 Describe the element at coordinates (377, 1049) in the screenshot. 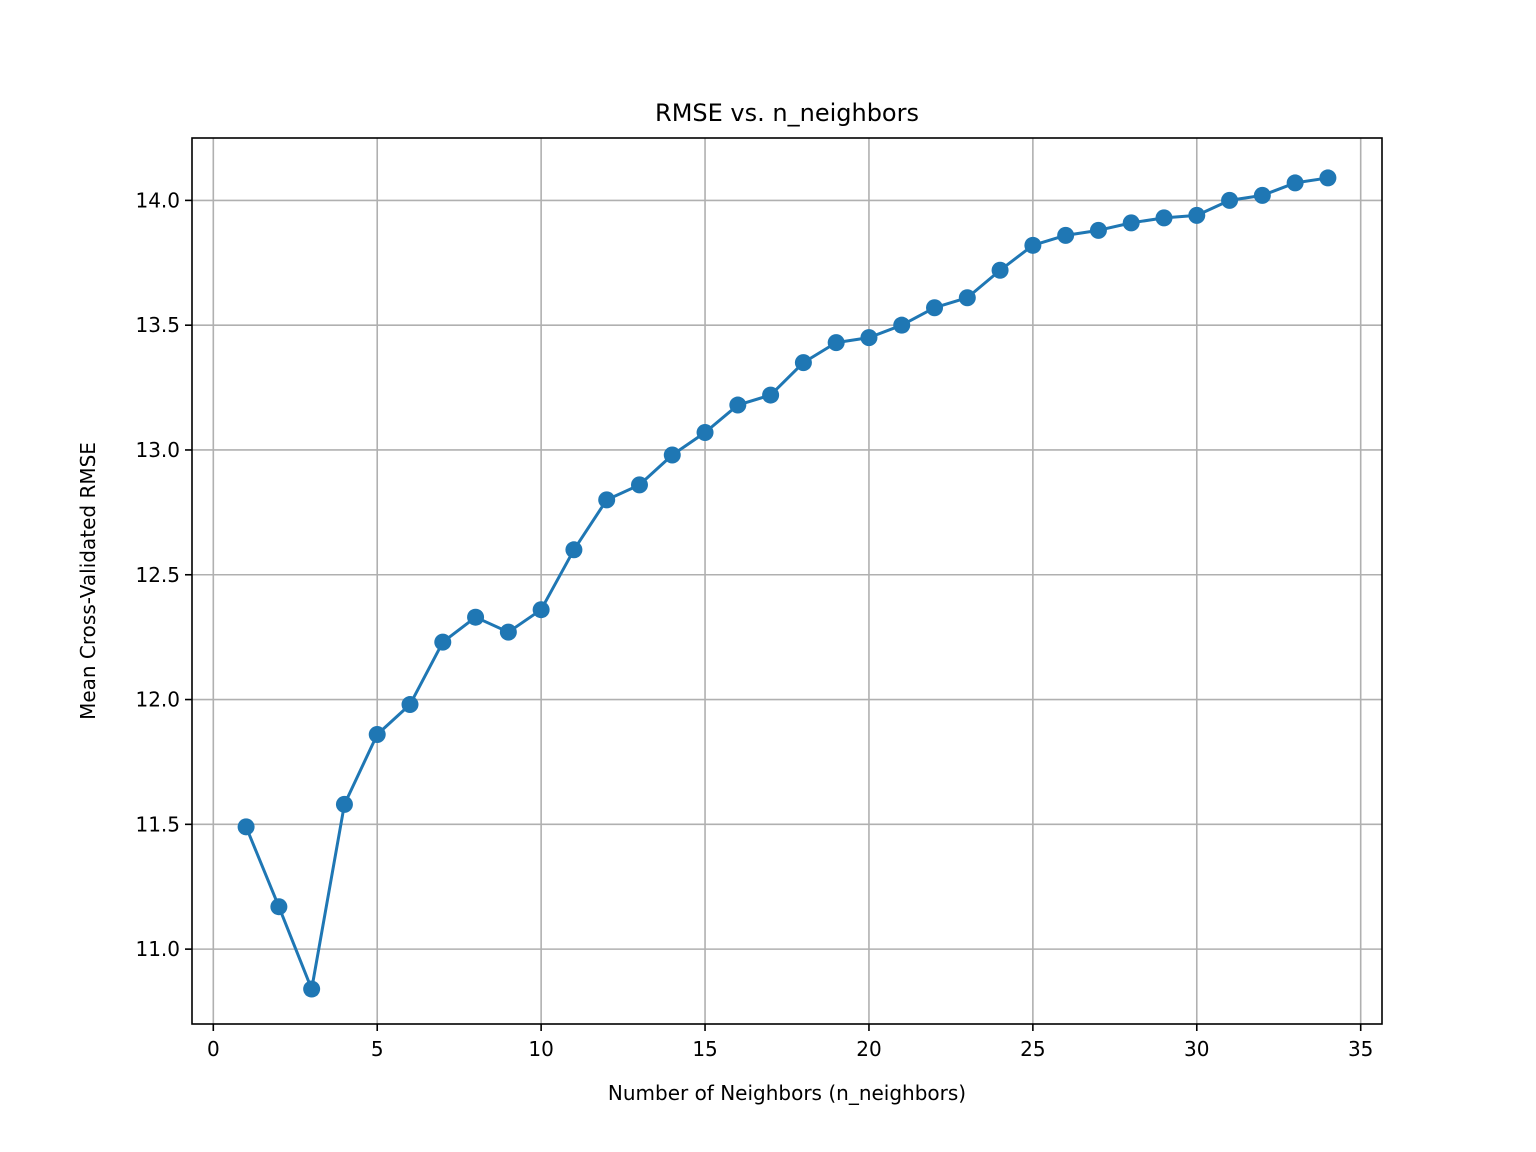

I see `x-tick-label: 5` at that location.